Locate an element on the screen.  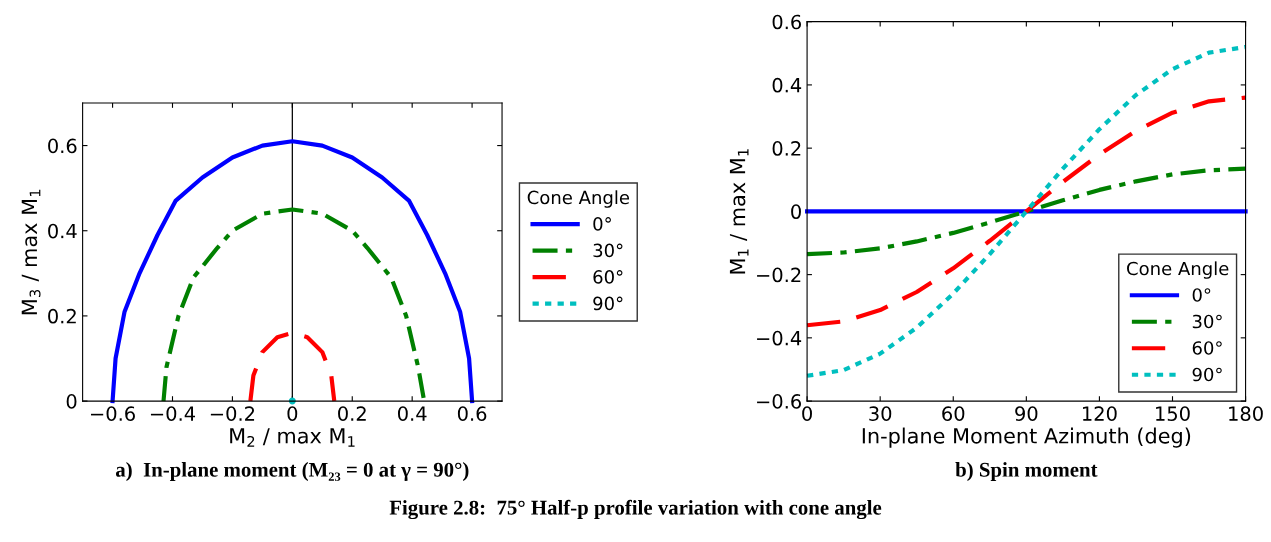
x-axis-title: In-plane Moment Azimuth (deg) is located at coordinates (1026, 437).